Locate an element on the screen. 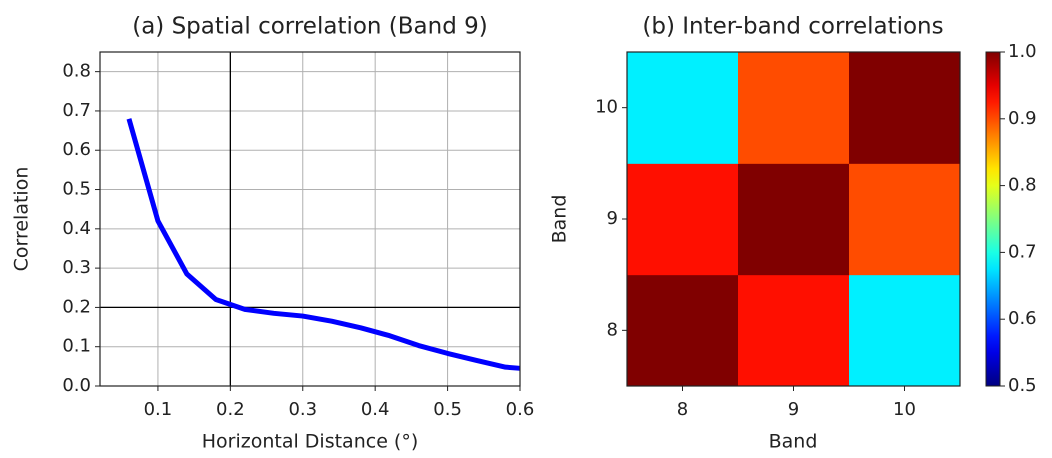 Image resolution: width=1052 pixels, height=458 pixels. y-tick-label: 9 is located at coordinates (612, 218).